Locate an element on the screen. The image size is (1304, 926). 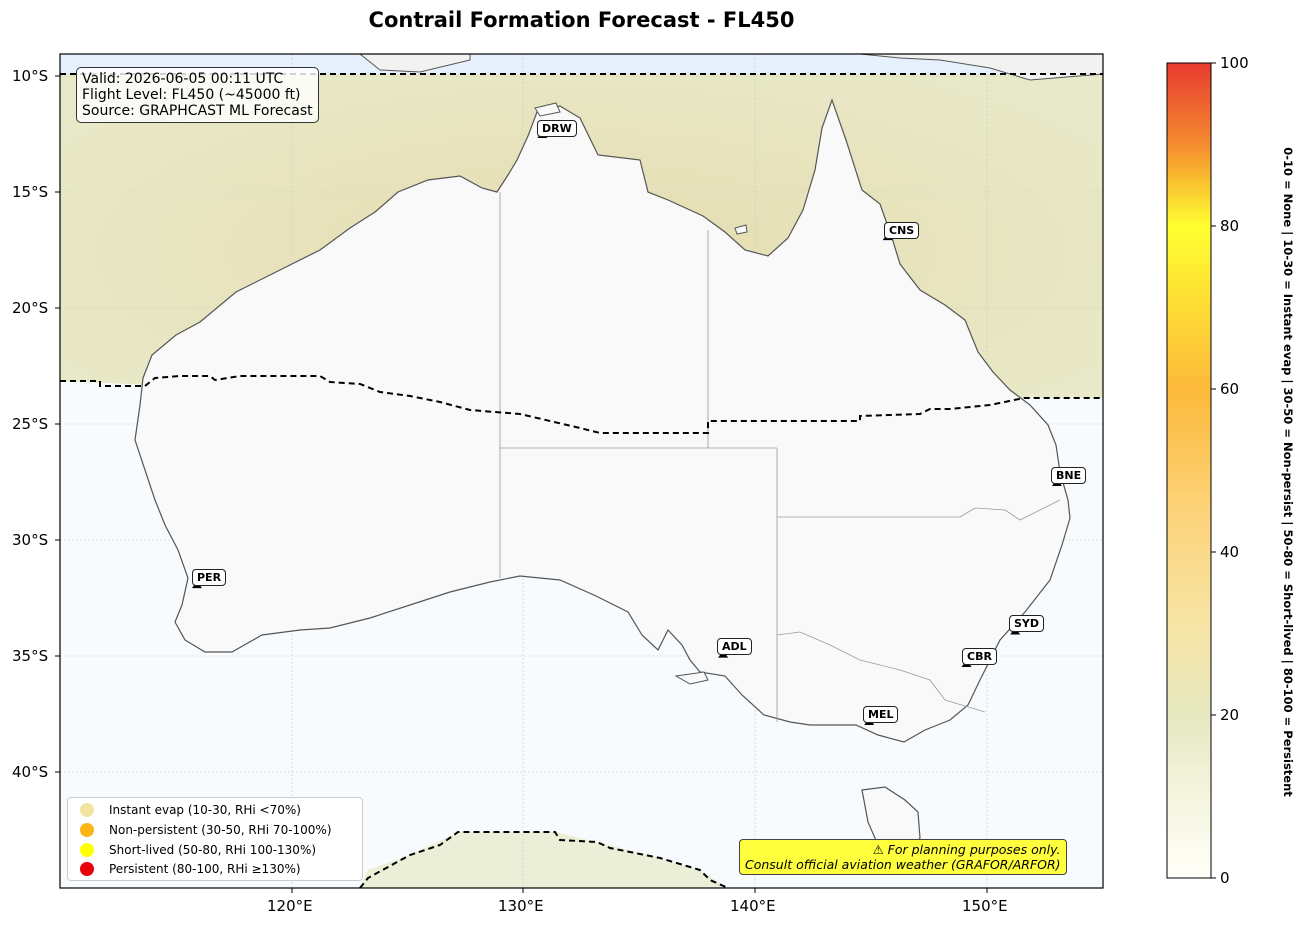
lon-tick-label: 120°E is located at coordinates (290, 906).